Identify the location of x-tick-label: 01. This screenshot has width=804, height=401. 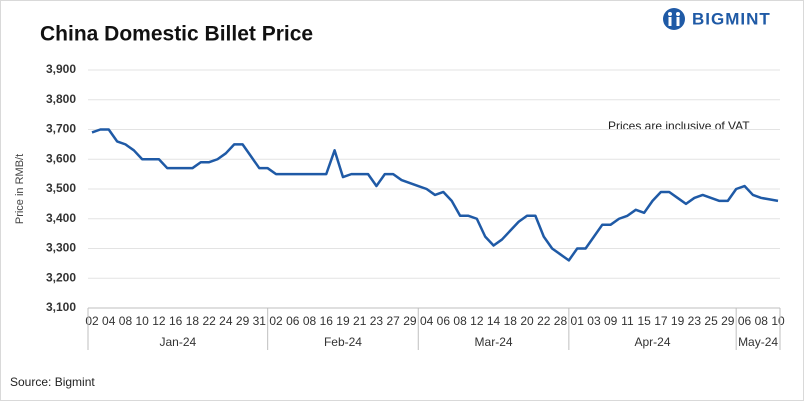
(578, 321).